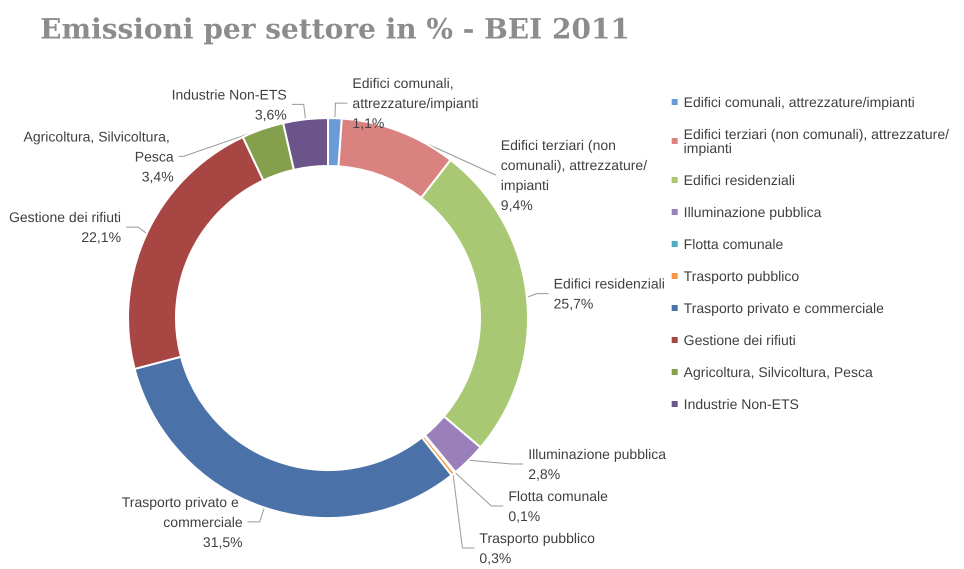  What do you see at coordinates (817, 141) in the screenshot?
I see `legend-label: Edifici terziari (non comunali), attrezzature/ impianti` at bounding box center [817, 141].